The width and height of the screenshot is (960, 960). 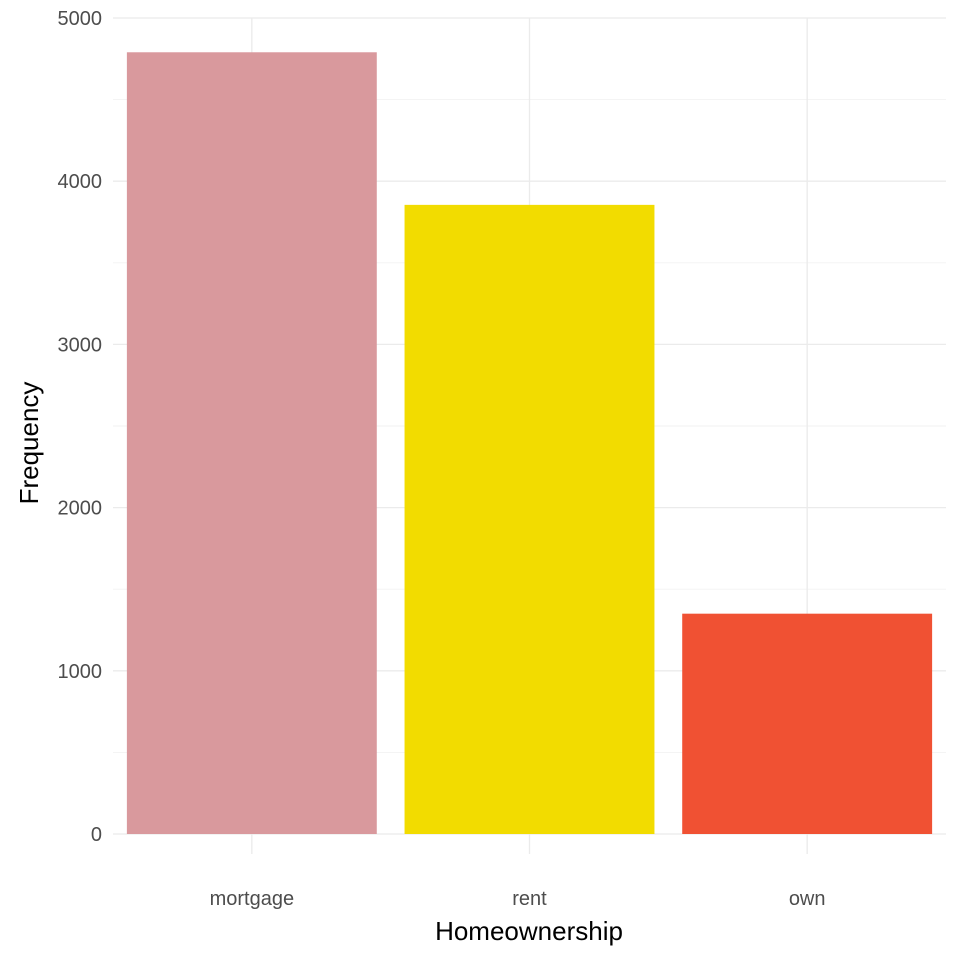 I want to click on x-tick-label: mortgage, so click(x=252, y=899).